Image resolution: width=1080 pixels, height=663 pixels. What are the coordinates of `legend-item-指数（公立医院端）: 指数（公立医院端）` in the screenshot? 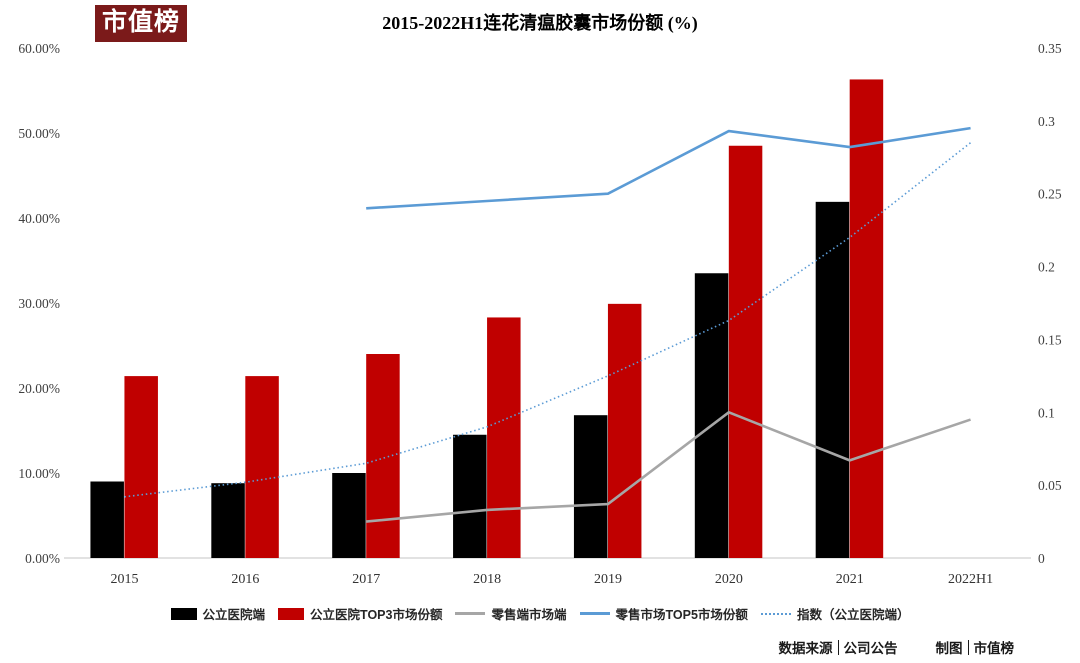 It's located at (835, 613).